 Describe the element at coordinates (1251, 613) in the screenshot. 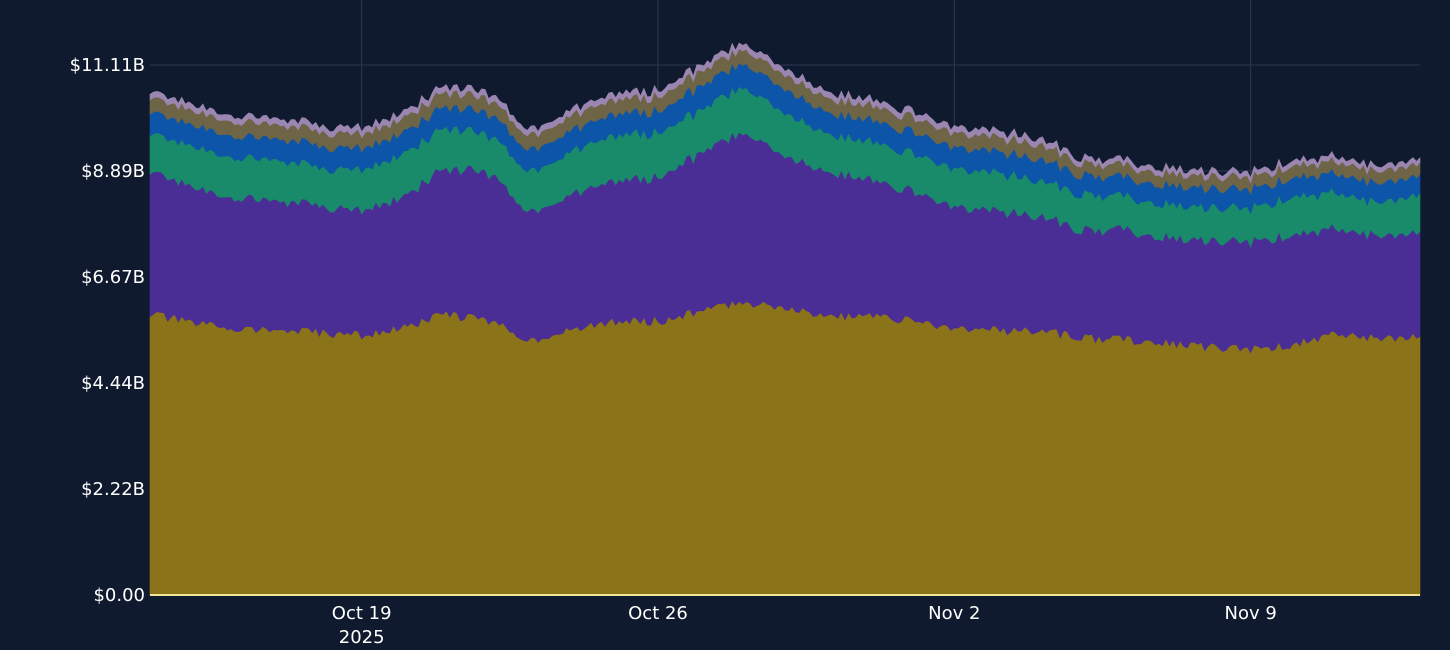

I see `x-tick-label: Nov 9` at that location.